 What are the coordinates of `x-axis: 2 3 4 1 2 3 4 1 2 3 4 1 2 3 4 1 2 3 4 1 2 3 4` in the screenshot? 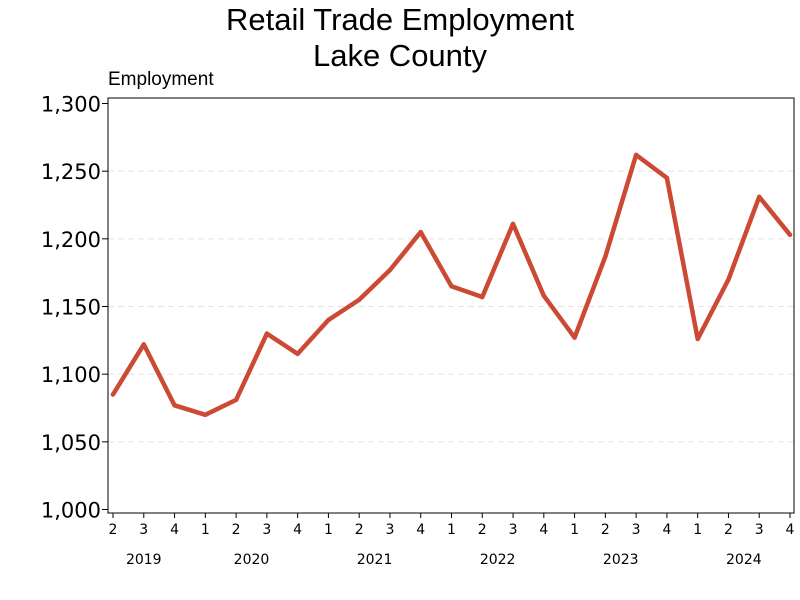 It's located at (452, 525).